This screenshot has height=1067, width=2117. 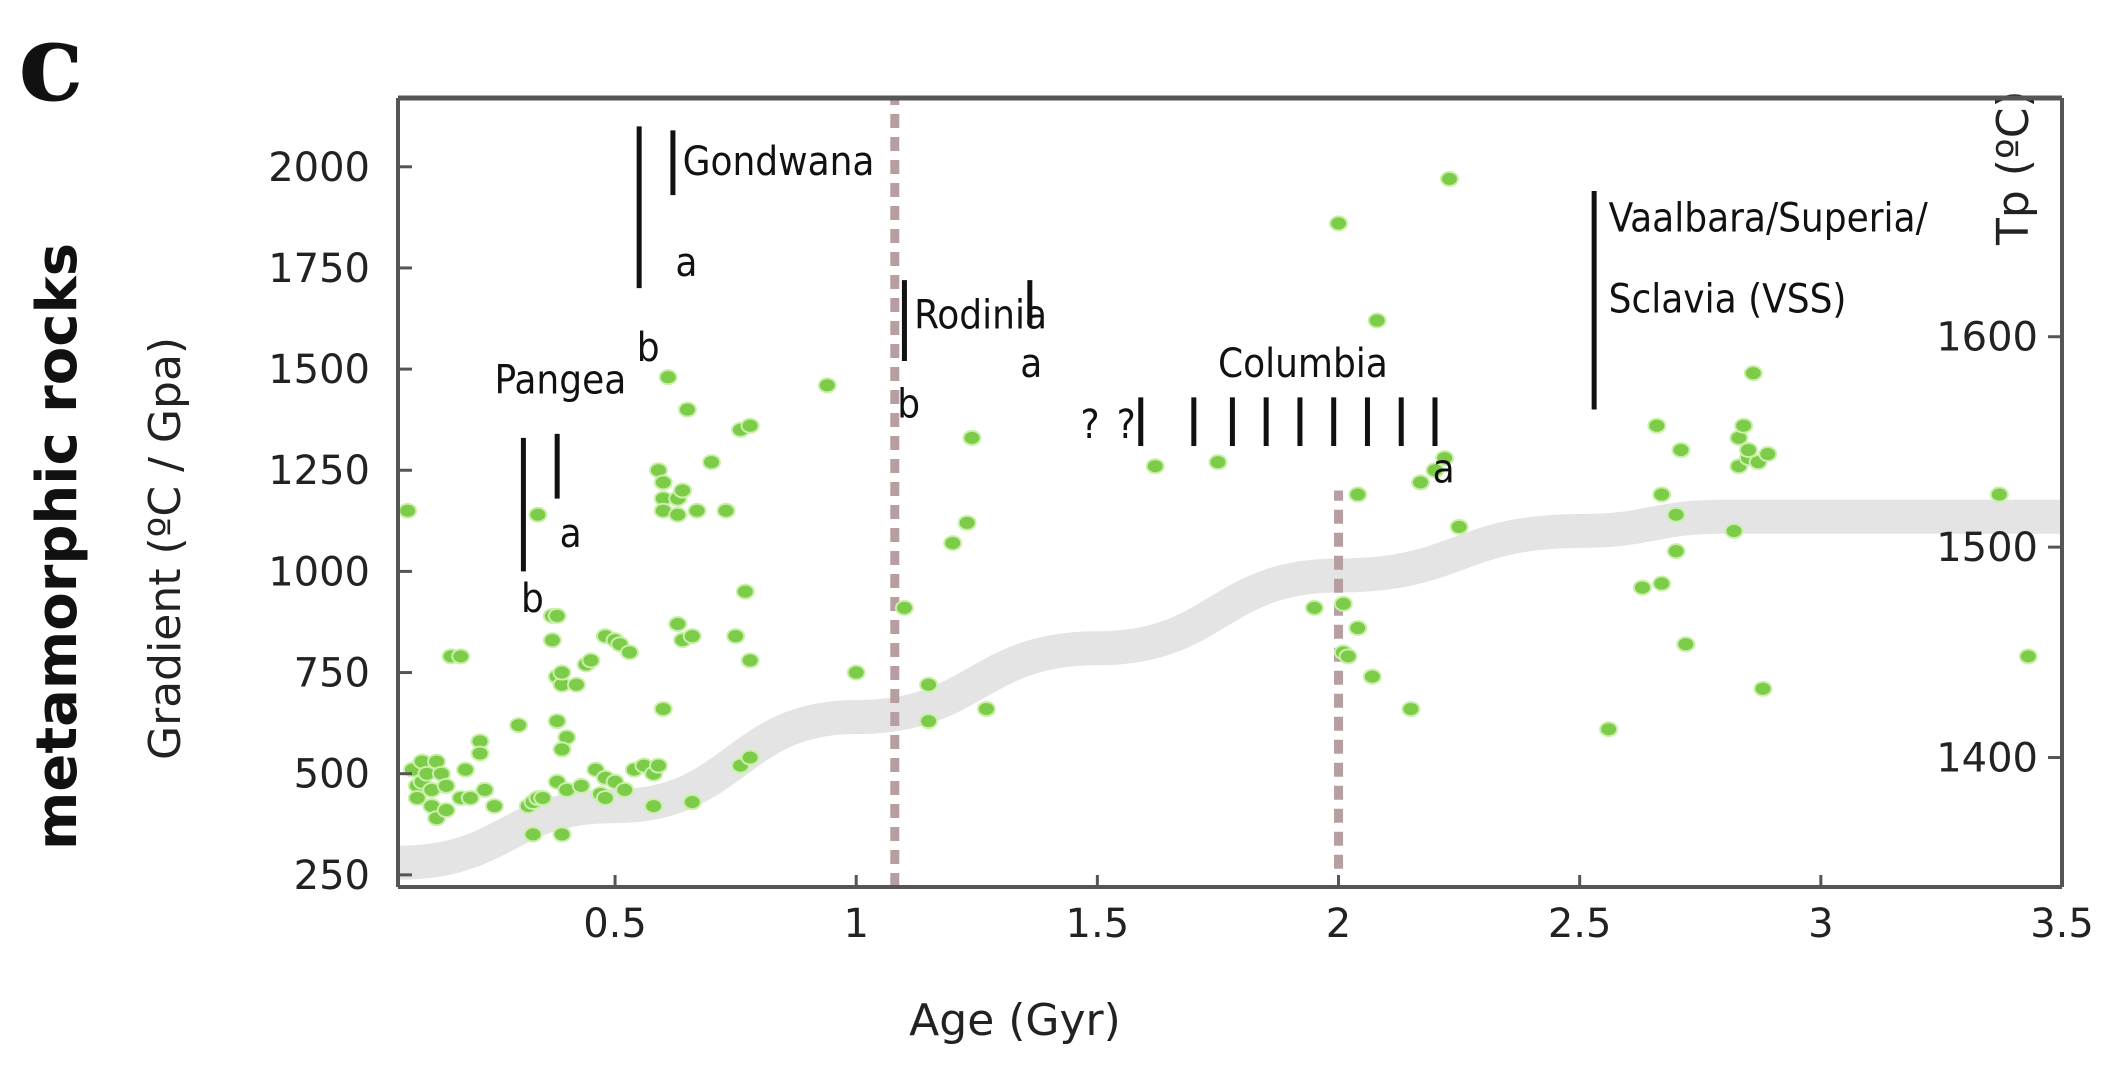 What do you see at coordinates (1987, 759) in the screenshot?
I see `y2-tick-label: 1400` at bounding box center [1987, 759].